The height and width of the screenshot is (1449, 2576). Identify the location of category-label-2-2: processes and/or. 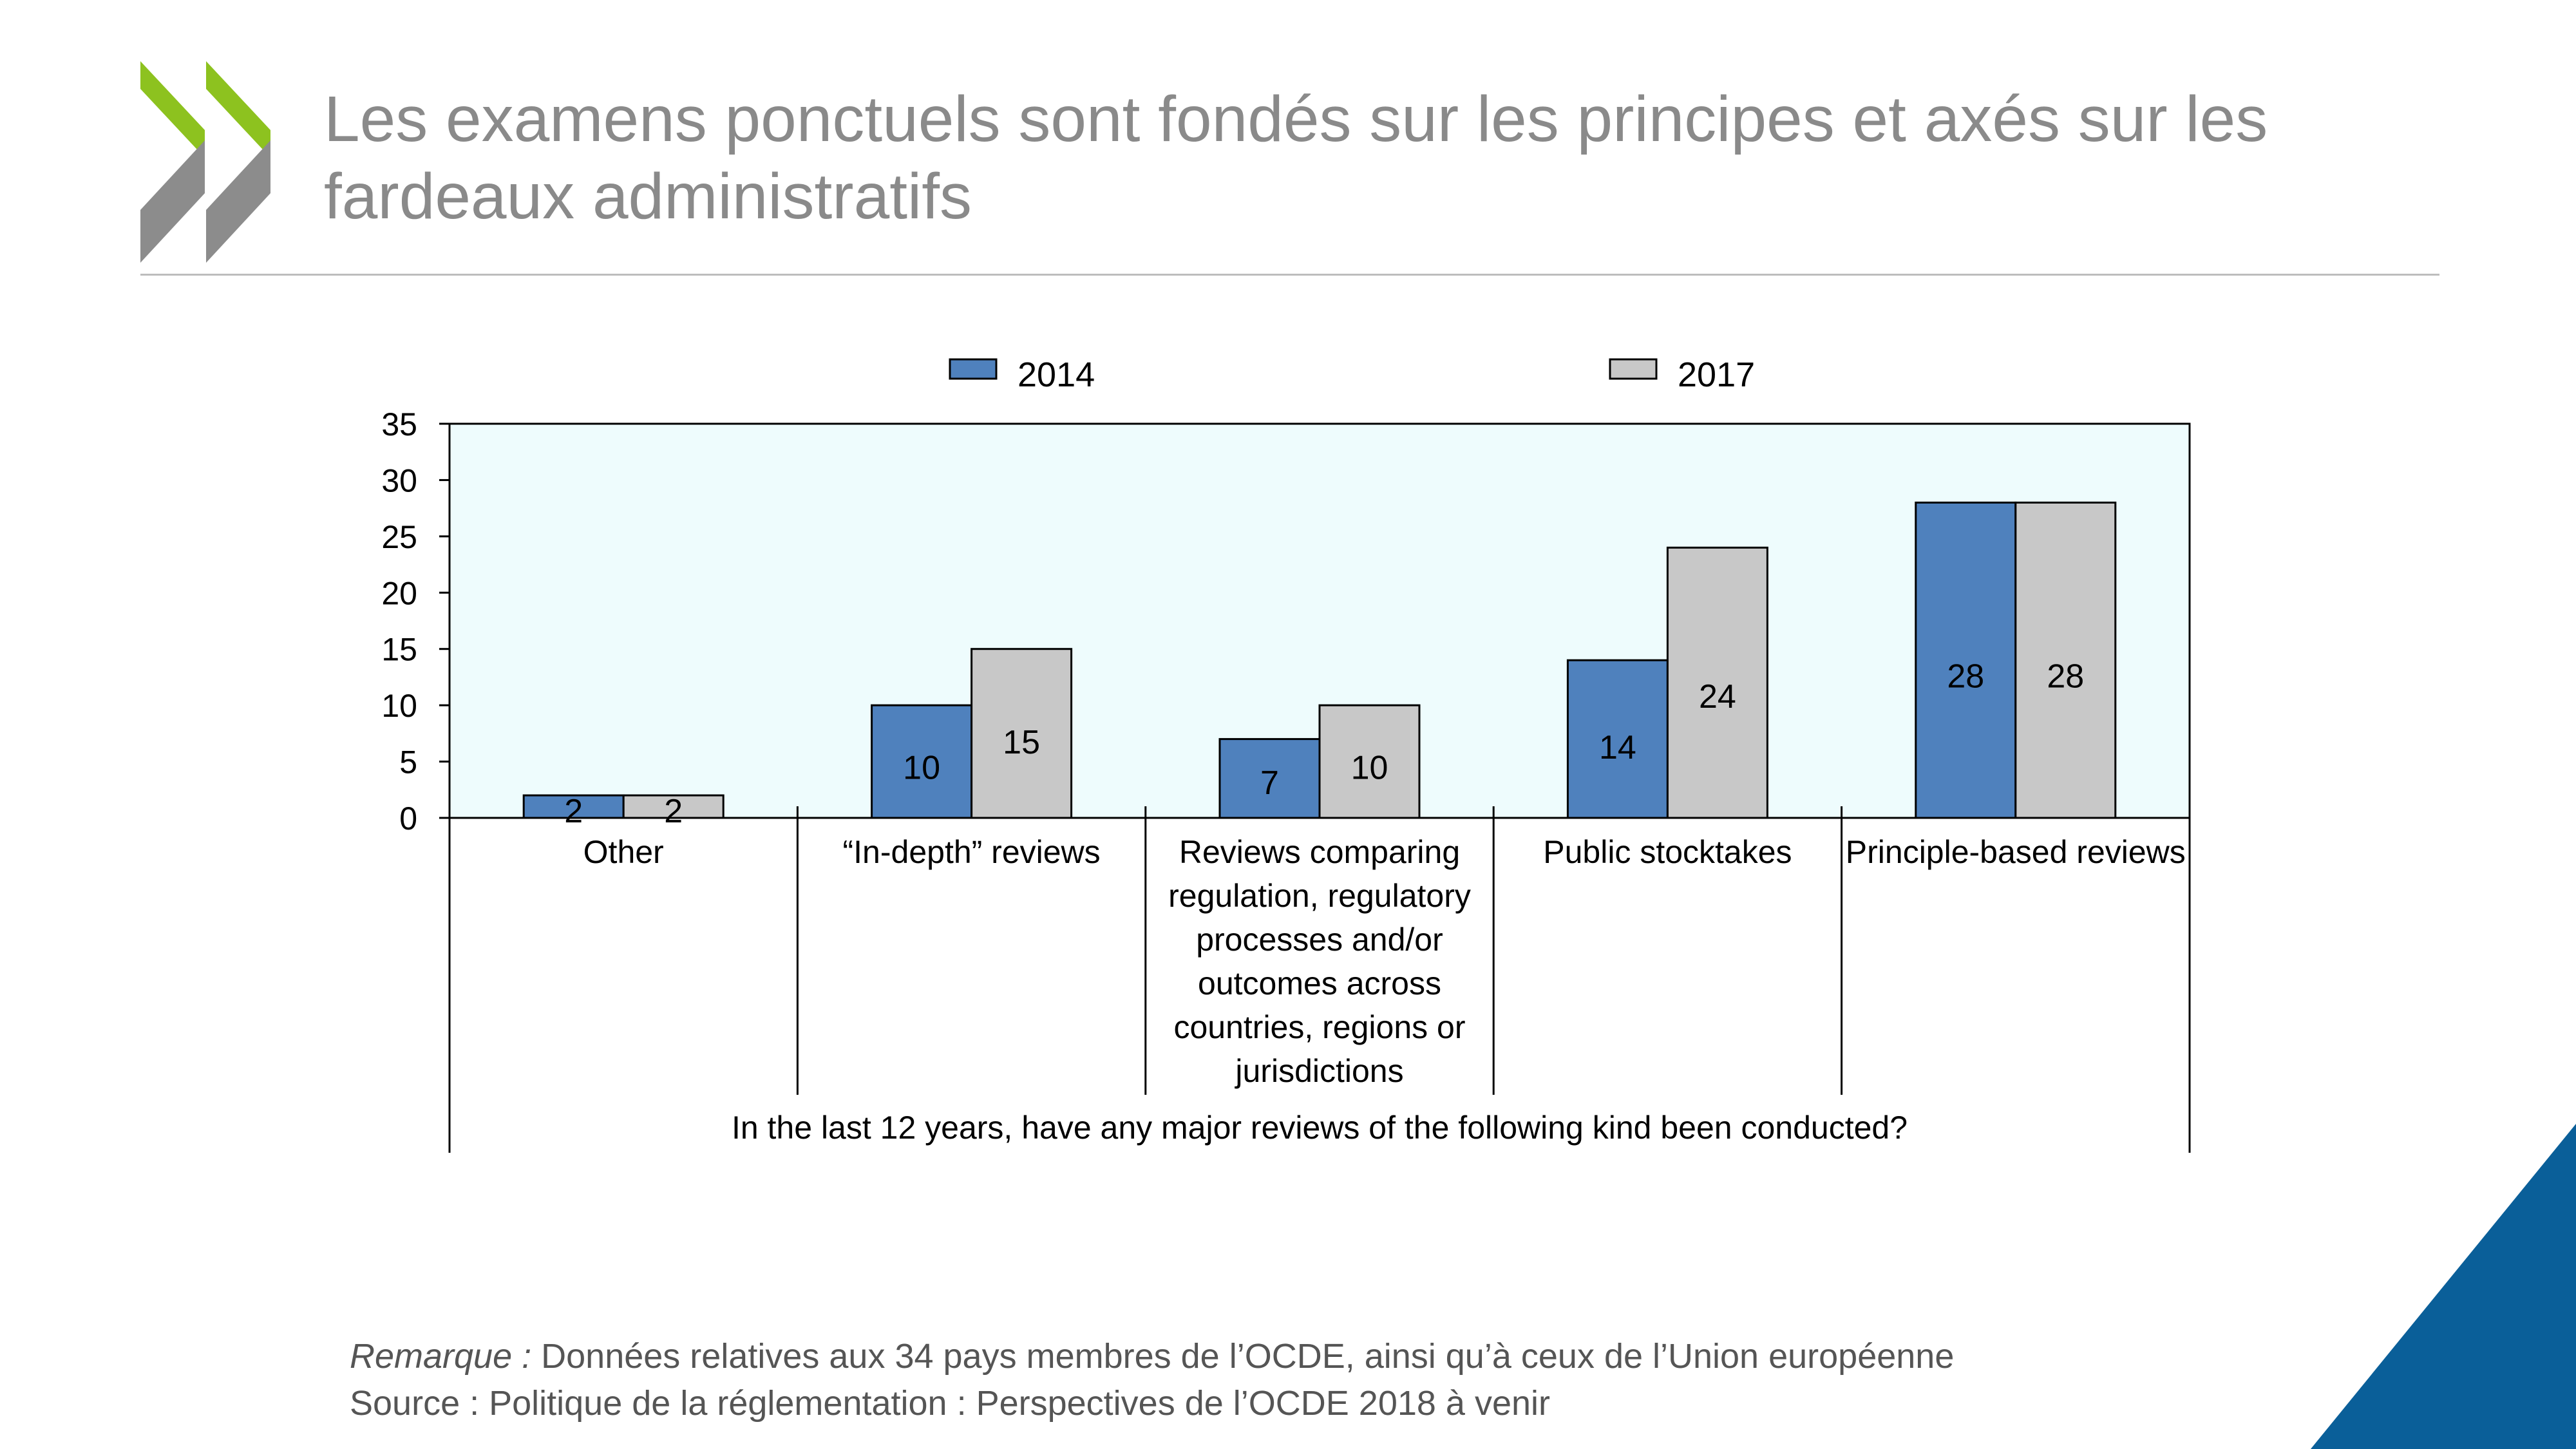
(1319, 940).